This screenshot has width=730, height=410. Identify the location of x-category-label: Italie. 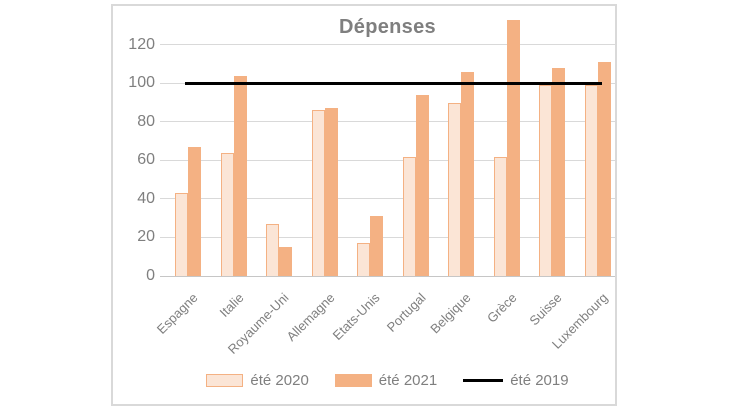
(231, 305).